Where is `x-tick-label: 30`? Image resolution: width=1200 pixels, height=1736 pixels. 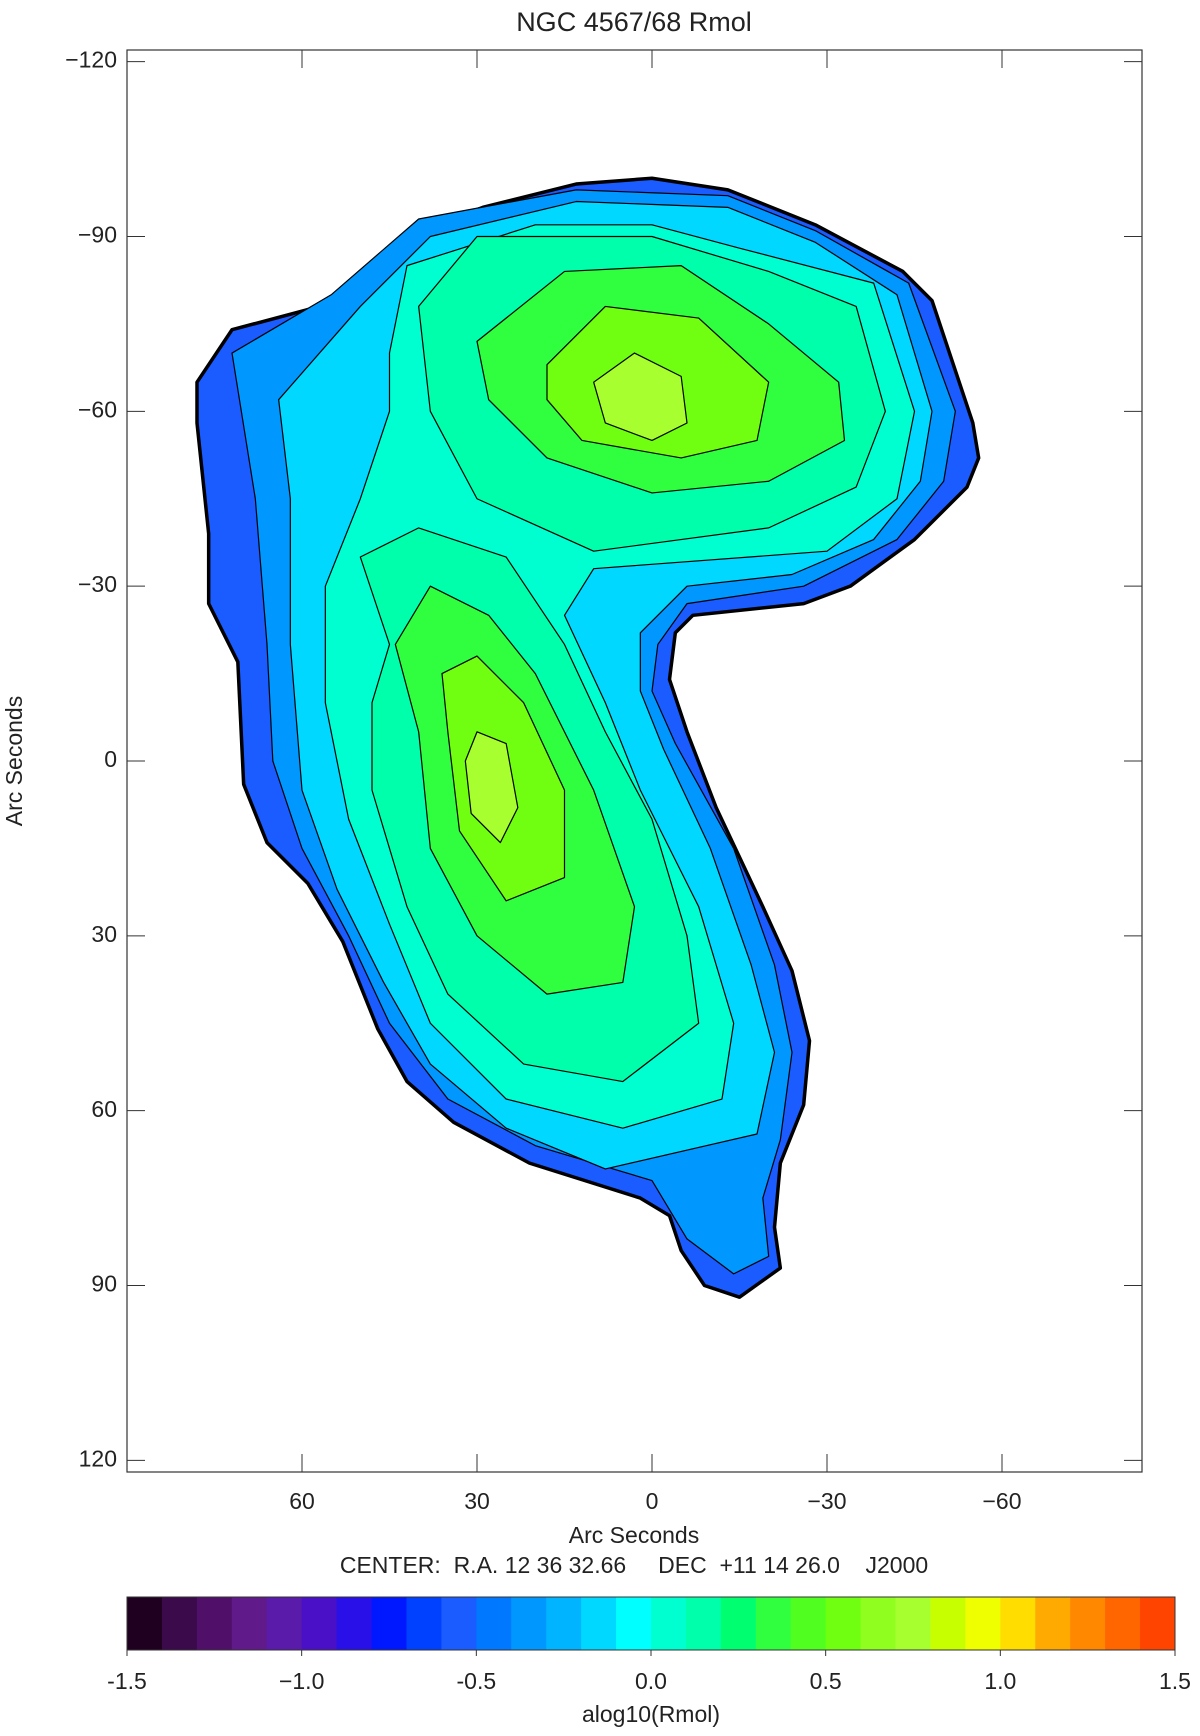 x-tick-label: 30 is located at coordinates (477, 1501).